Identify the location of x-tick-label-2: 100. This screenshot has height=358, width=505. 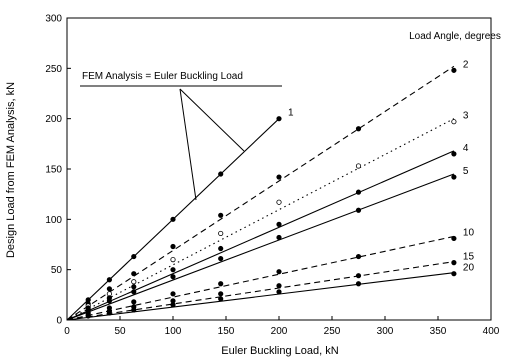
(173, 331).